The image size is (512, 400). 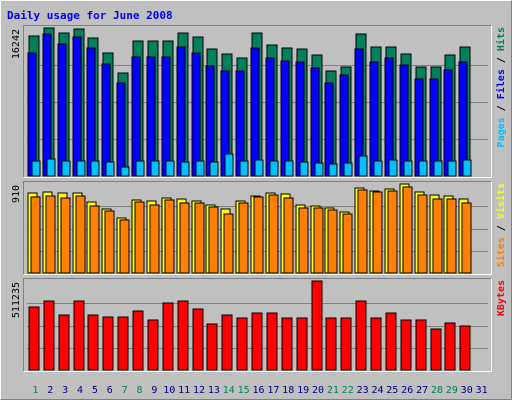 What do you see at coordinates (363, 390) in the screenshot?
I see `day-label-23: 23` at bounding box center [363, 390].